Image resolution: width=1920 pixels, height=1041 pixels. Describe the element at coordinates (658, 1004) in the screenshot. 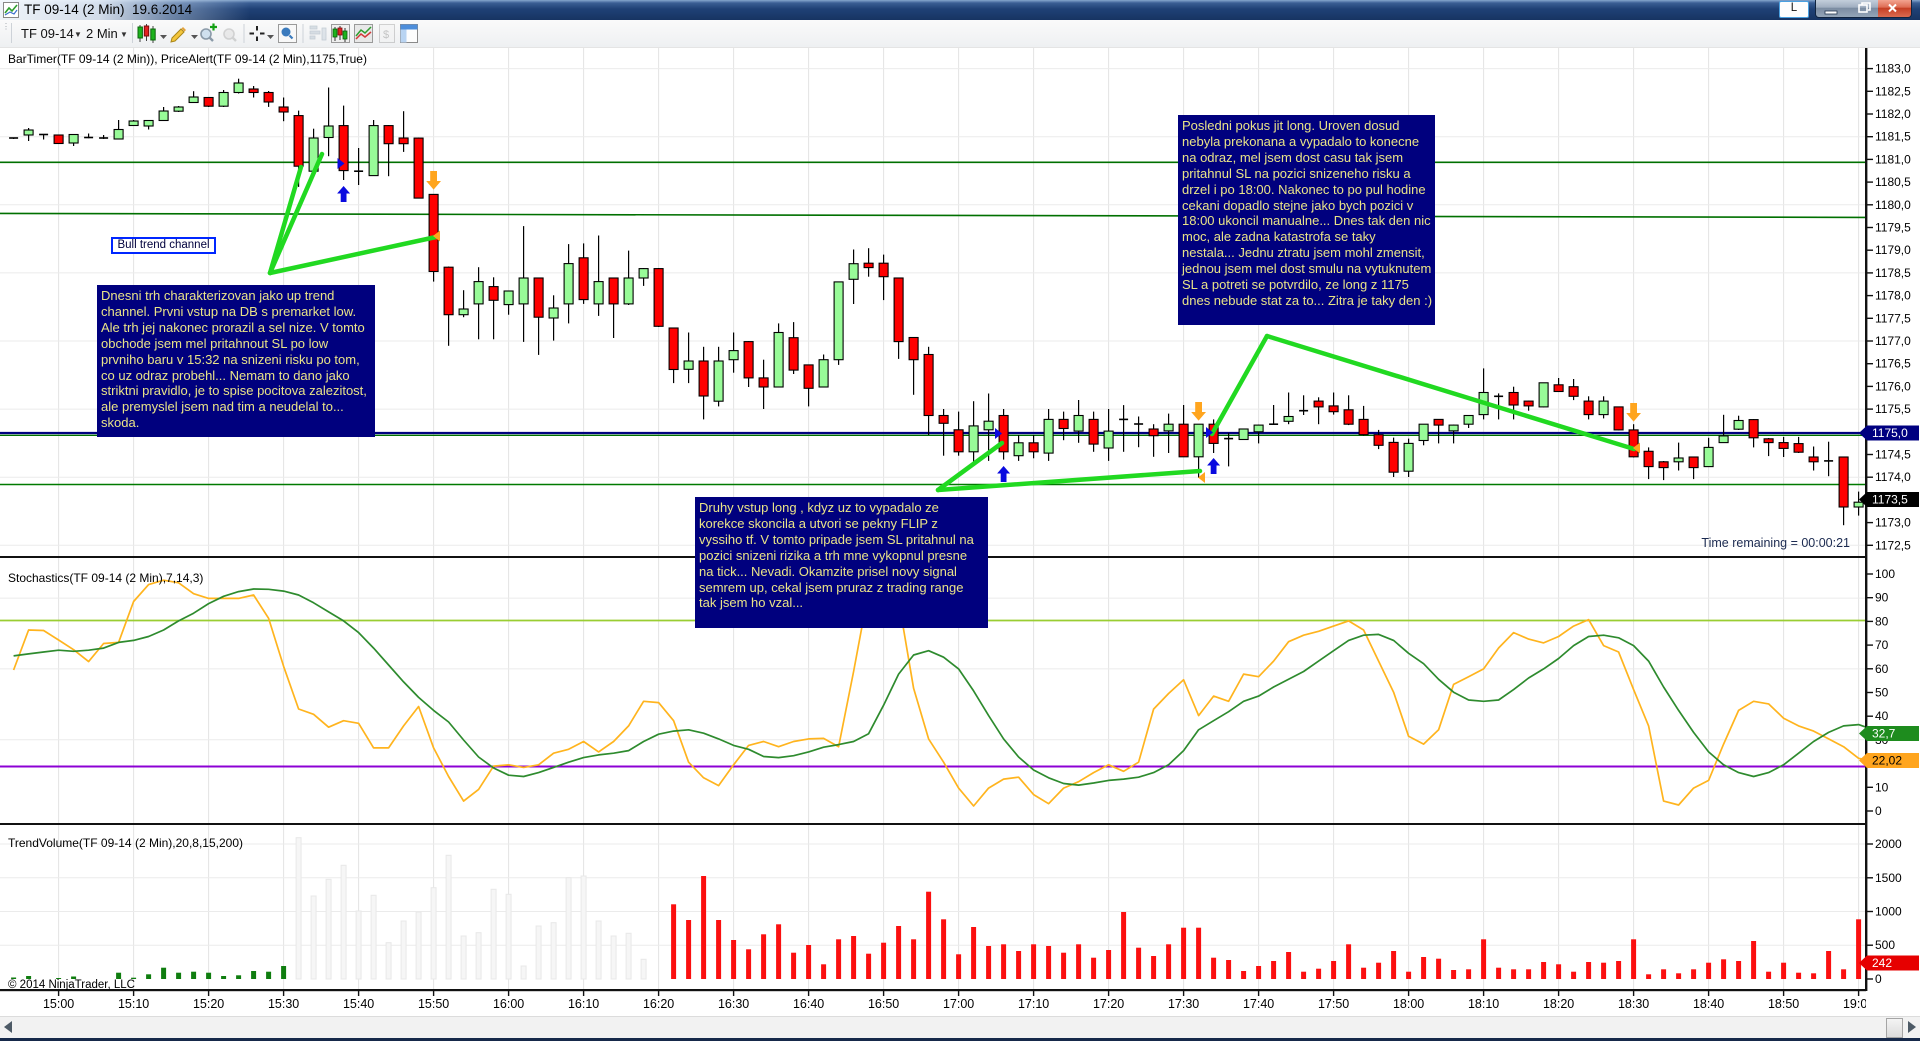

I see `svg-text: 16:20` at that location.